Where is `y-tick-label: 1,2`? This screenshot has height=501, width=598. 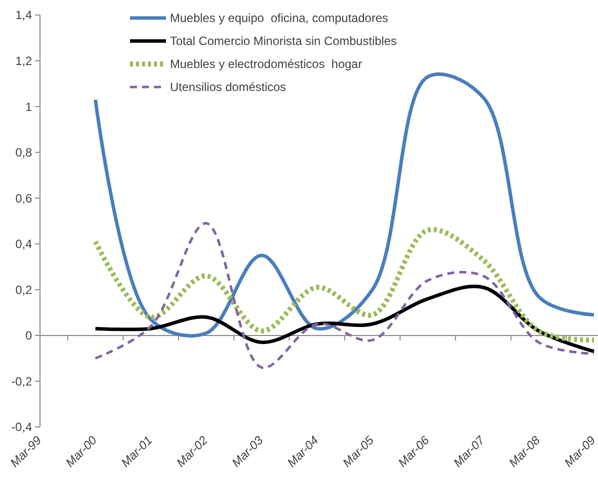
y-tick-label: 1,2 is located at coordinates (23, 61).